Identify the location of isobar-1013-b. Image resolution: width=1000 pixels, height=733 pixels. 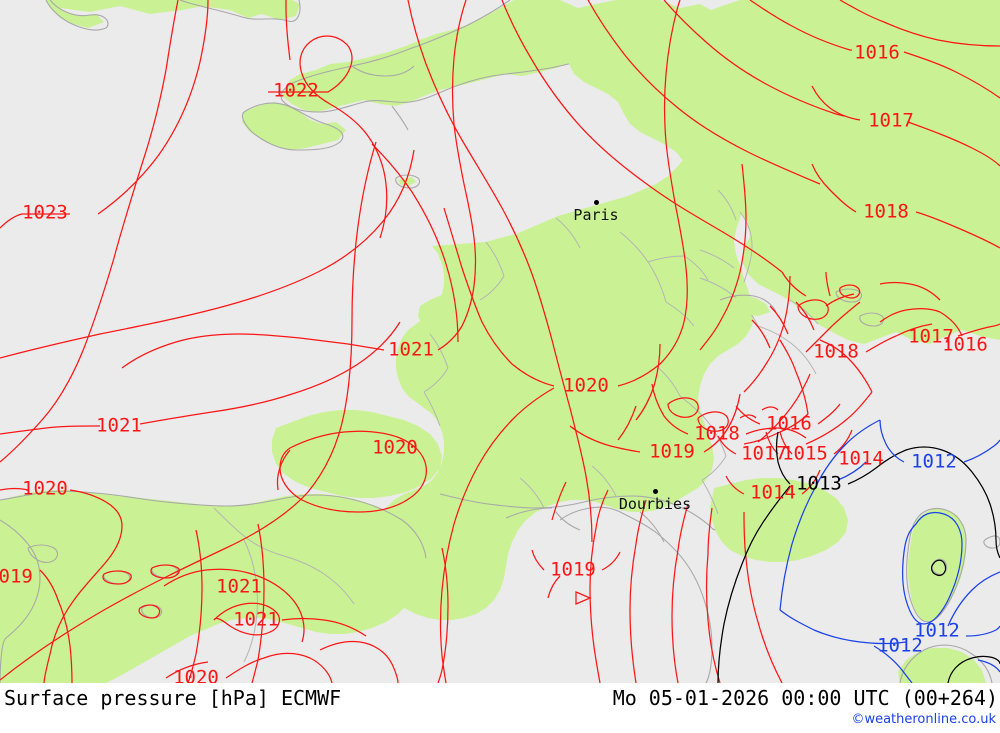
(923, 502).